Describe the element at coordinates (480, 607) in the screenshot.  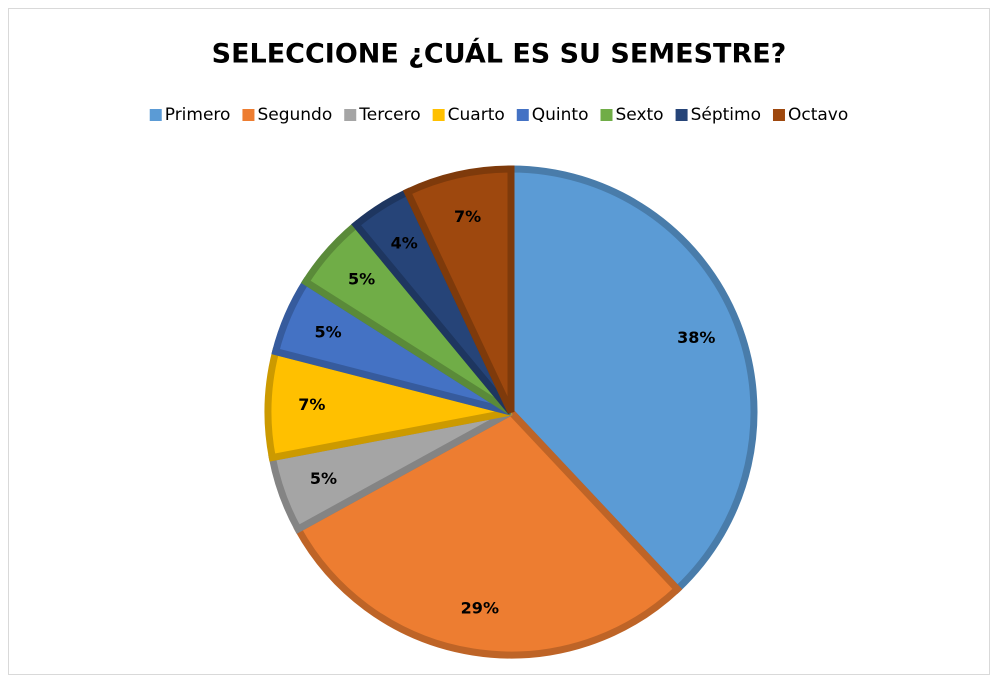
I see `data-label: 29%` at that location.